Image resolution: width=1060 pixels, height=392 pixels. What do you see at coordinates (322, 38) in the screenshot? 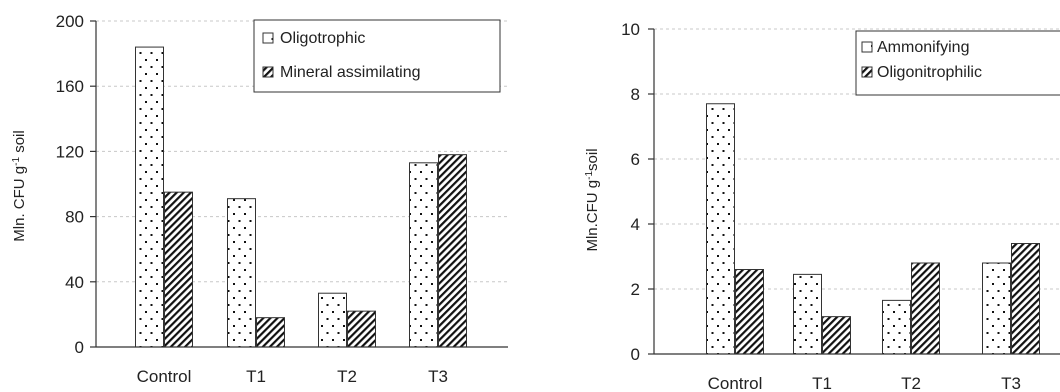
I see `legend-label-oligotrophic: Oligotrophic` at bounding box center [322, 38].